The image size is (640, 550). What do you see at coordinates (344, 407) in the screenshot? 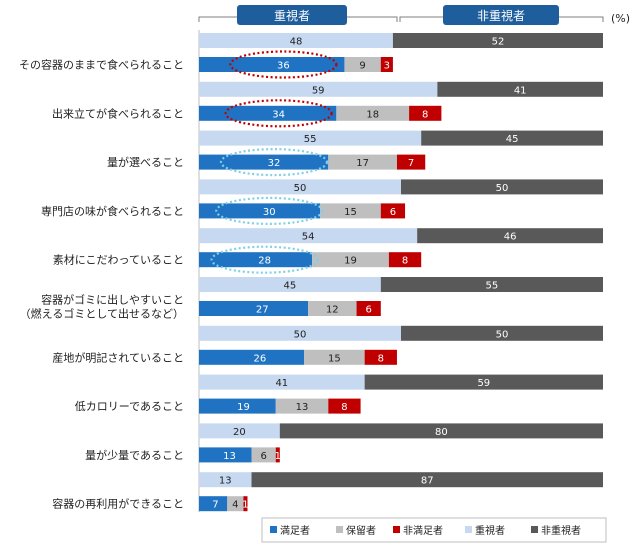
I see `data-label-satisfaction_series-2-row-7: 8` at bounding box center [344, 407].